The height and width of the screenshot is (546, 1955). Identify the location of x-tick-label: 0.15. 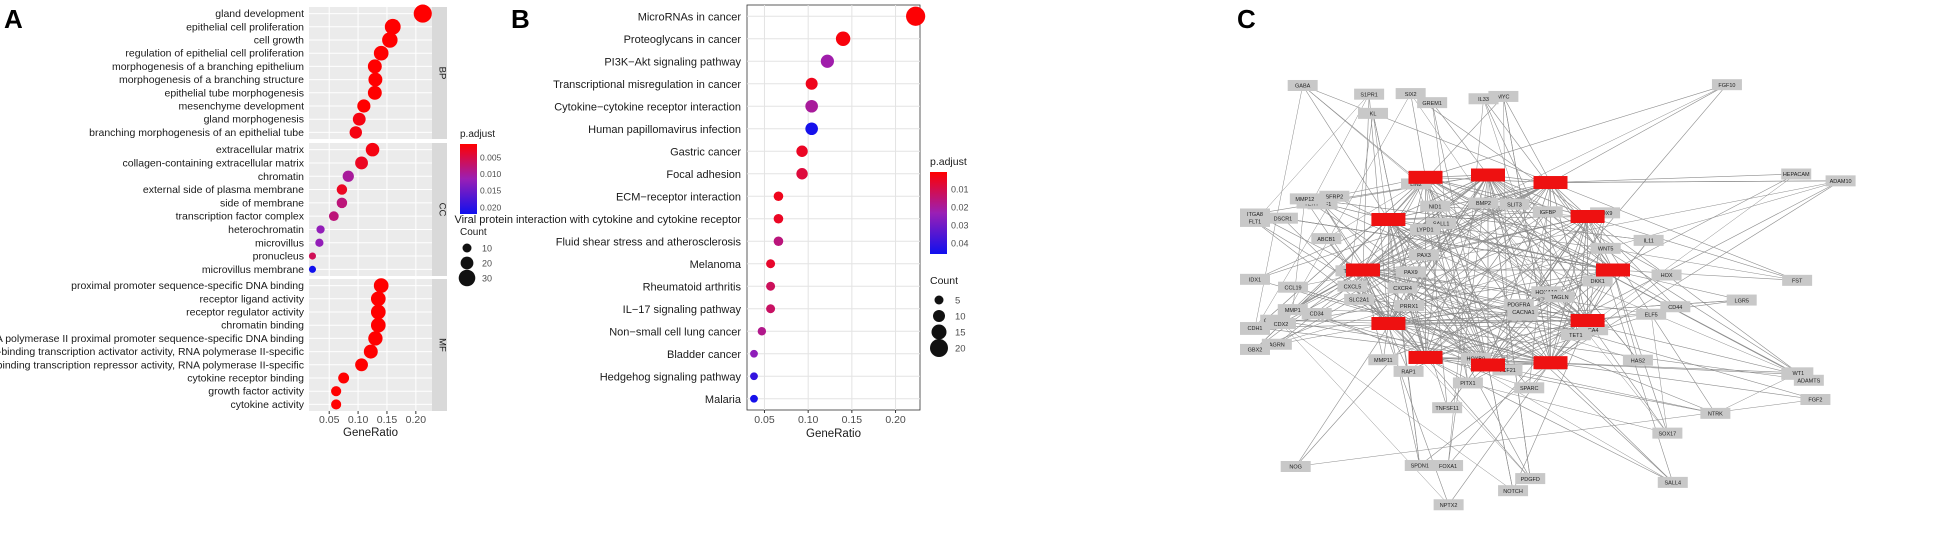
(852, 420).